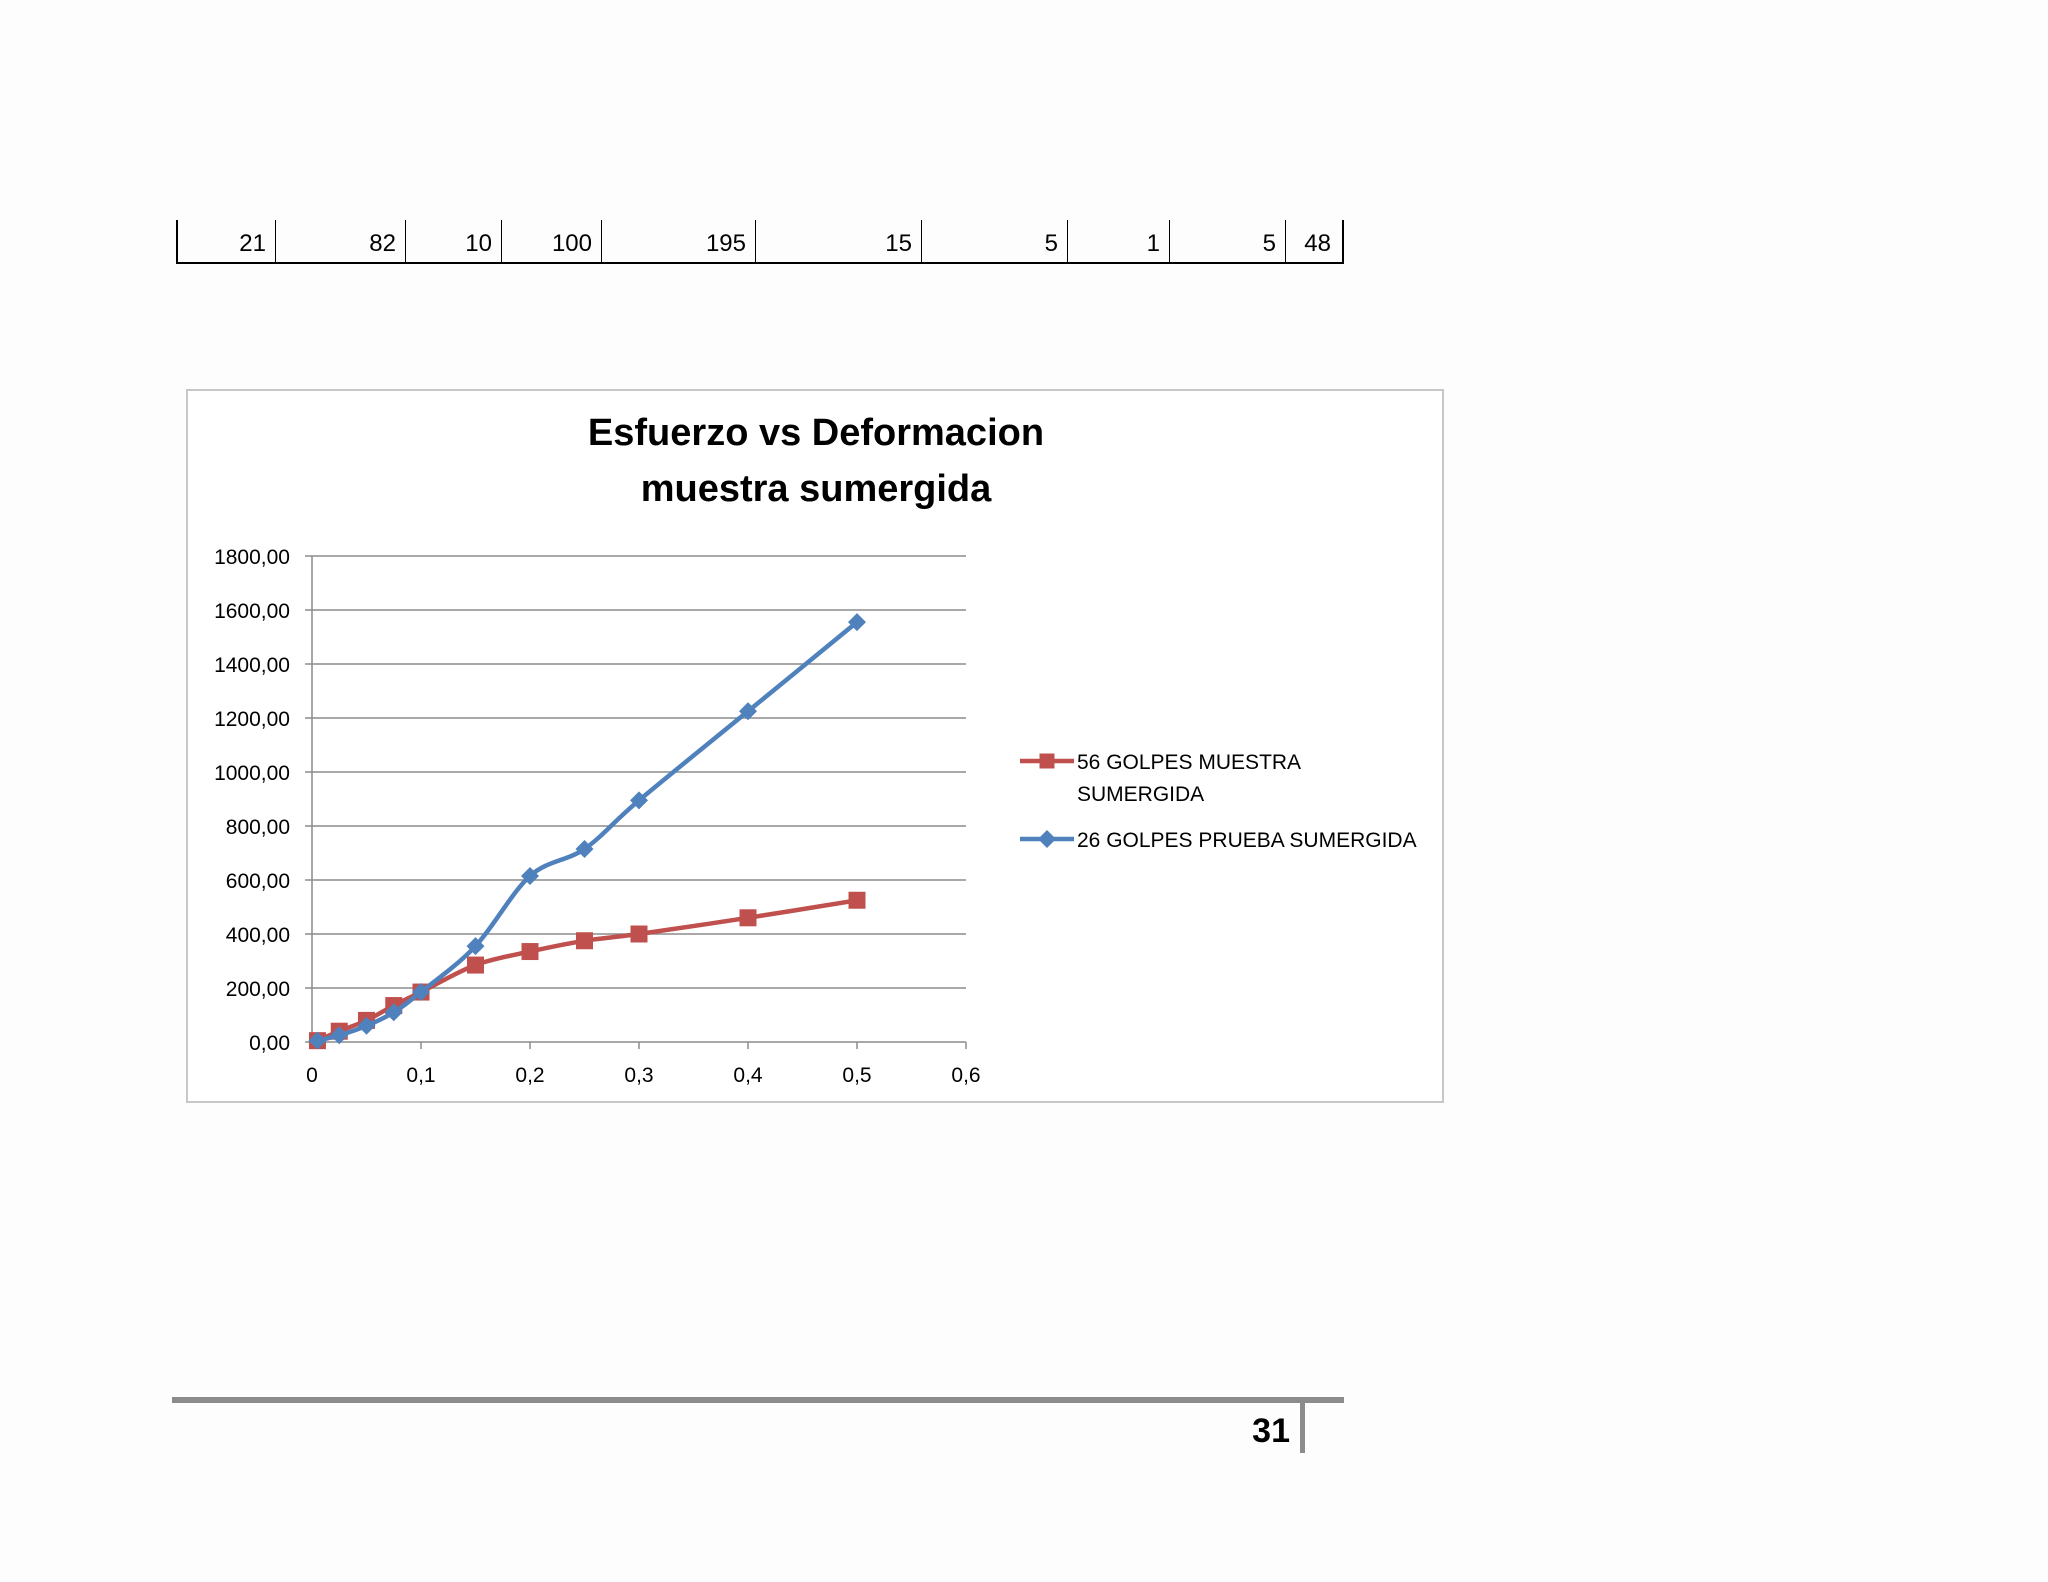 The width and height of the screenshot is (2048, 1582). What do you see at coordinates (965, 1075) in the screenshot?
I see `x-tick-label: 0,6` at bounding box center [965, 1075].